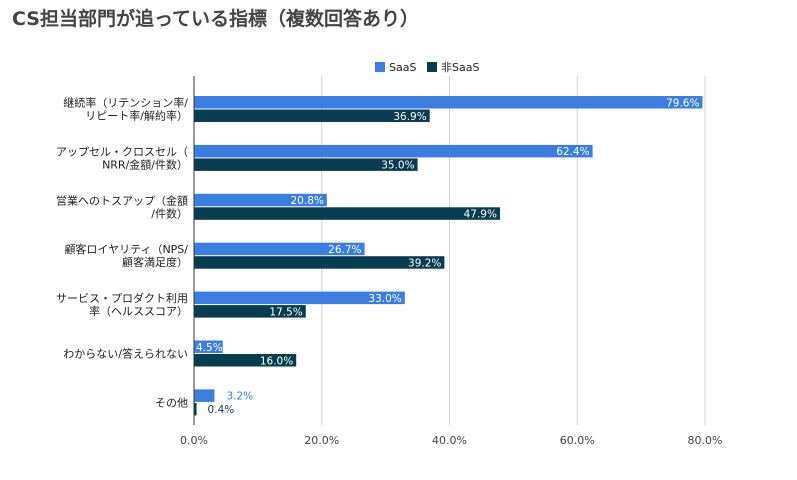 This screenshot has width=797, height=480. I want to click on category-label: 営業へのトスアップ（金額, so click(122, 200).